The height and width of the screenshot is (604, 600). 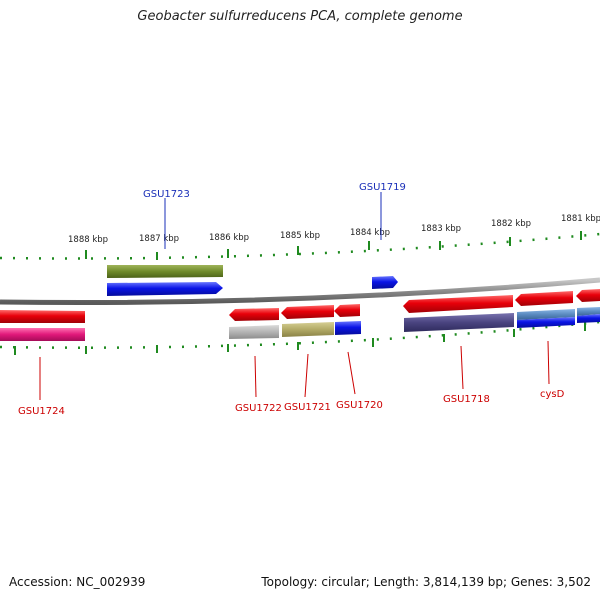 I want to click on gene-label-cysd: cysD, so click(x=552, y=394).